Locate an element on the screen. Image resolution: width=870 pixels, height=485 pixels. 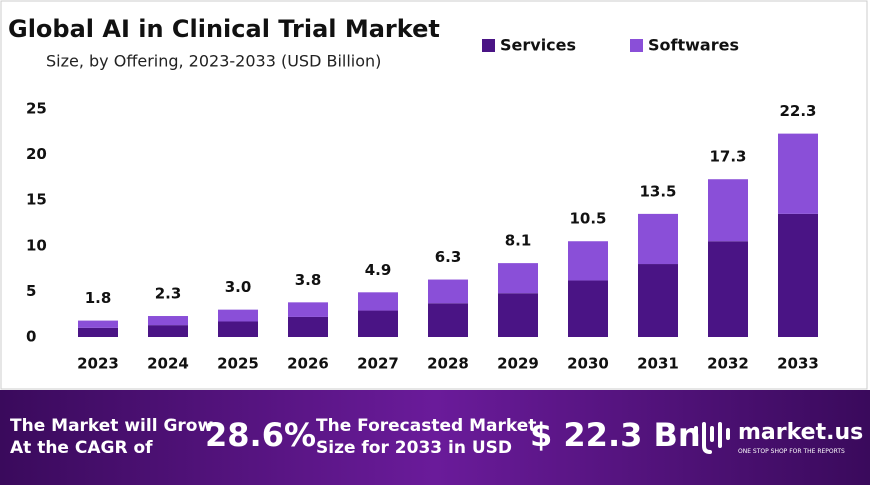
x-tick-label: 2030 is located at coordinates (588, 364).